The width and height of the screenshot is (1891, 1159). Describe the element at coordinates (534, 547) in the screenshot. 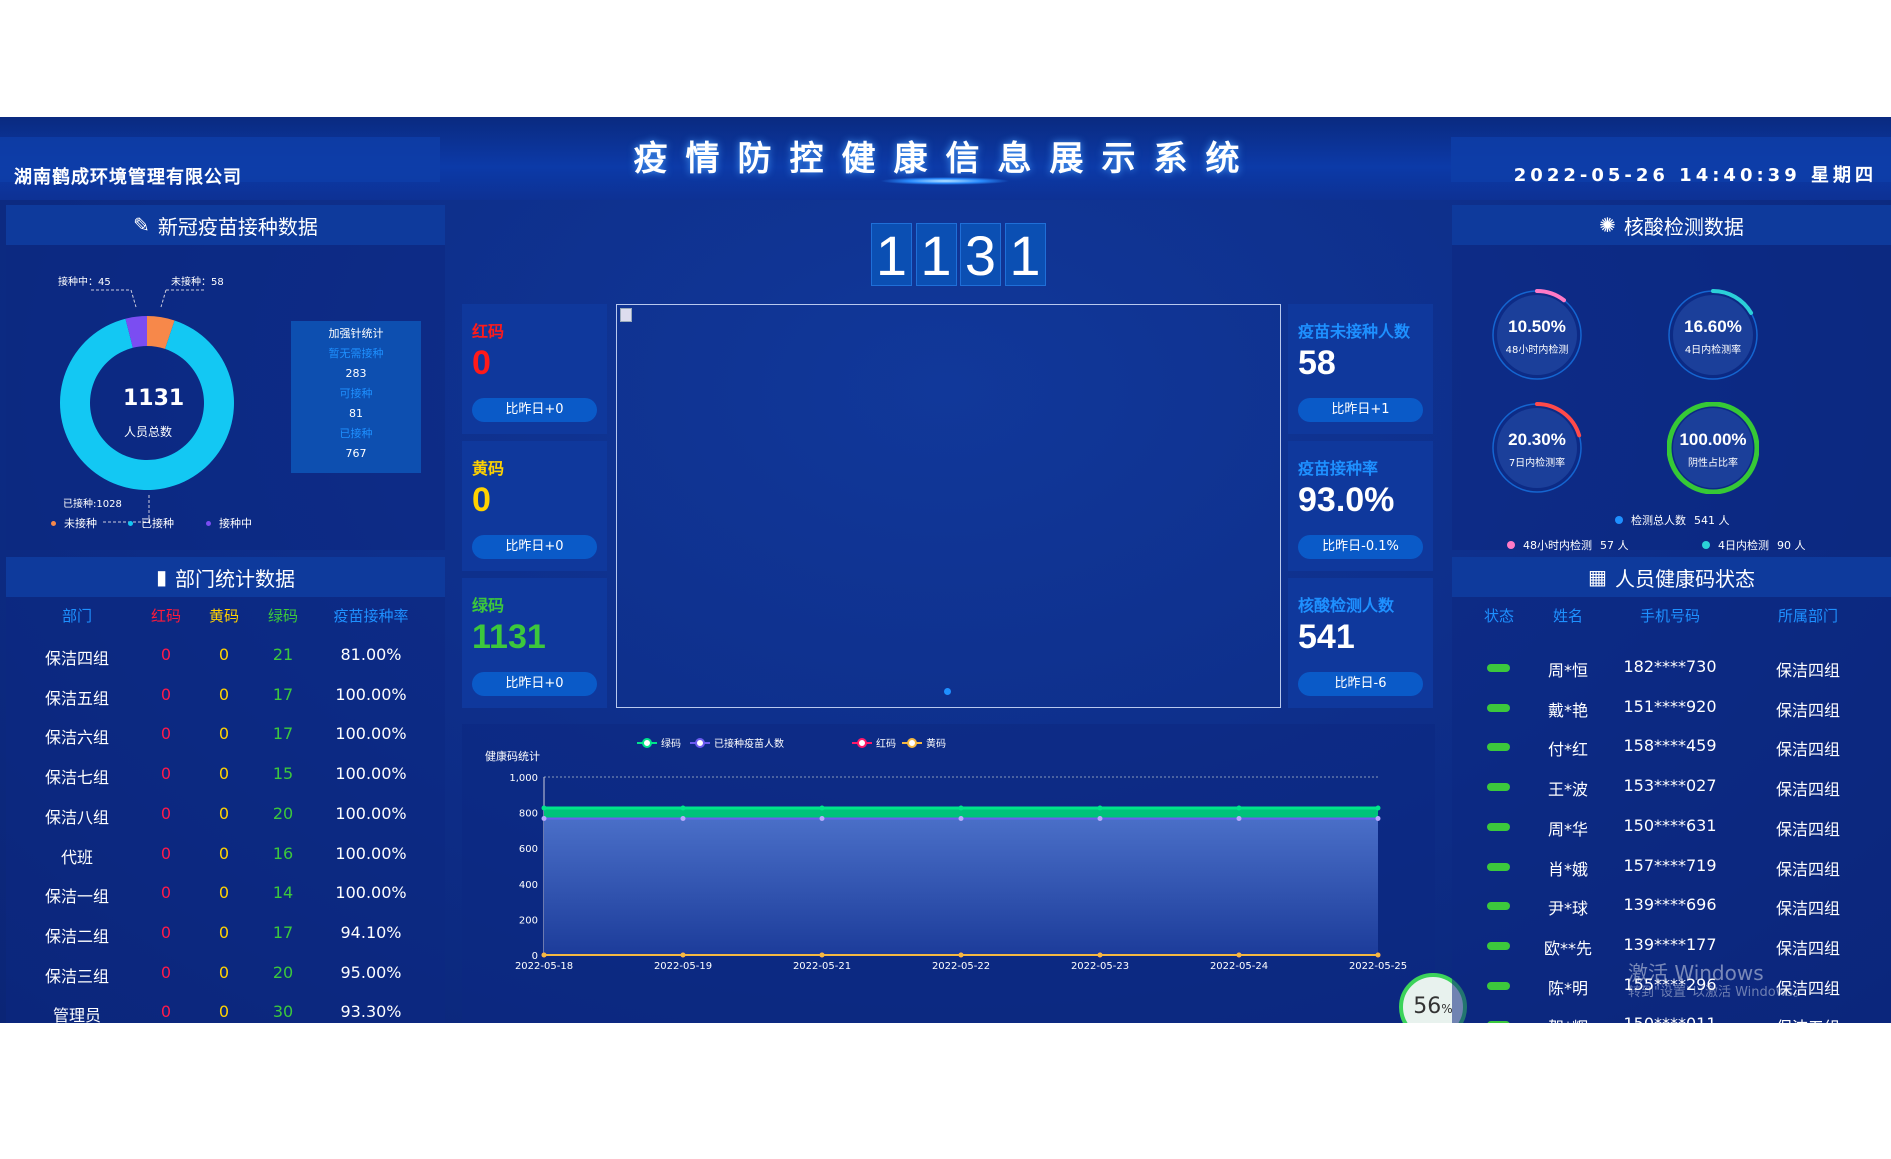

I see `stat-card-delta: 比昨日+0` at that location.